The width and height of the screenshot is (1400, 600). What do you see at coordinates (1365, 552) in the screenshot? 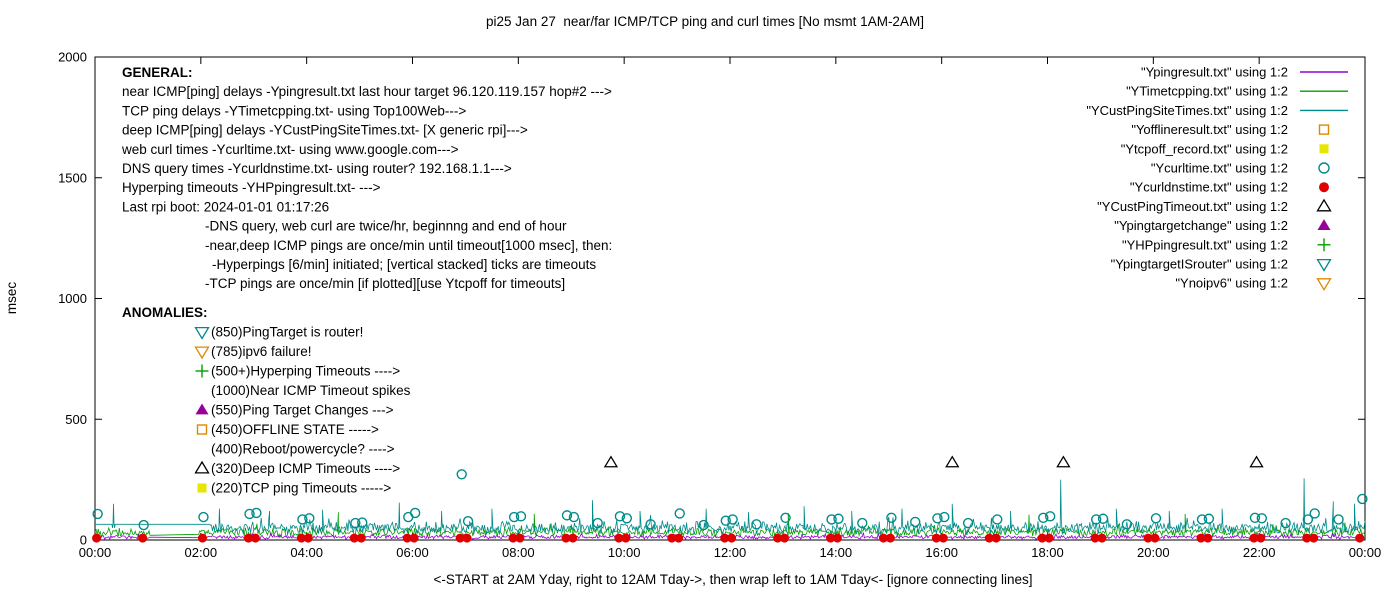
I see `x-tick-label: 00:00` at bounding box center [1365, 552].